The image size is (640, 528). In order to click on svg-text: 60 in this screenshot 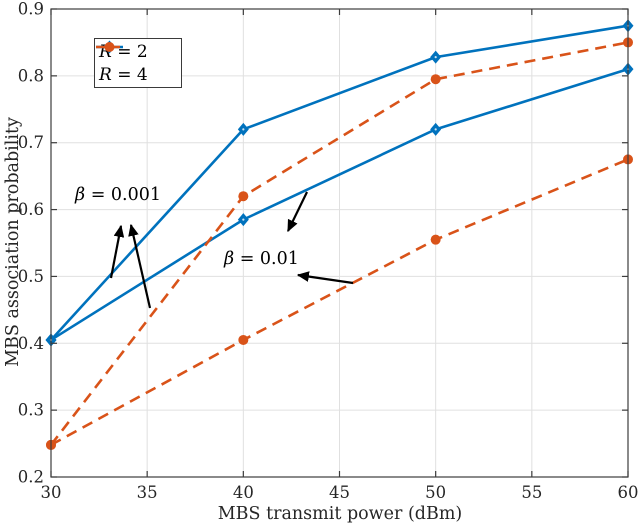, I will do `click(628, 492)`.